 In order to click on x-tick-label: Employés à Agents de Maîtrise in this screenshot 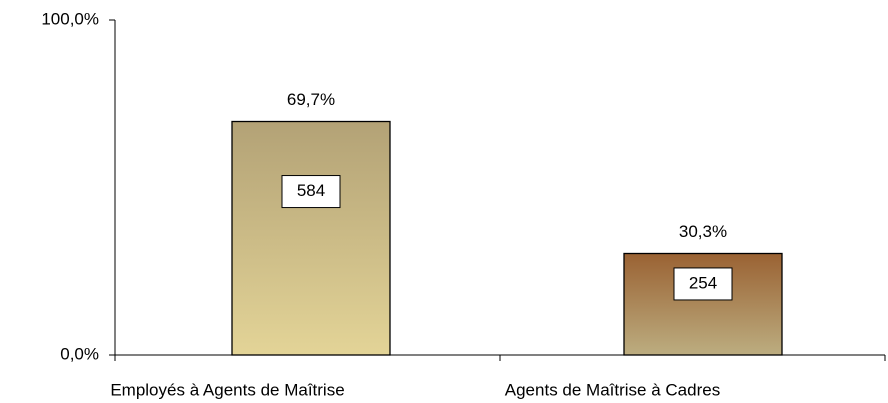, I will do `click(227, 389)`.